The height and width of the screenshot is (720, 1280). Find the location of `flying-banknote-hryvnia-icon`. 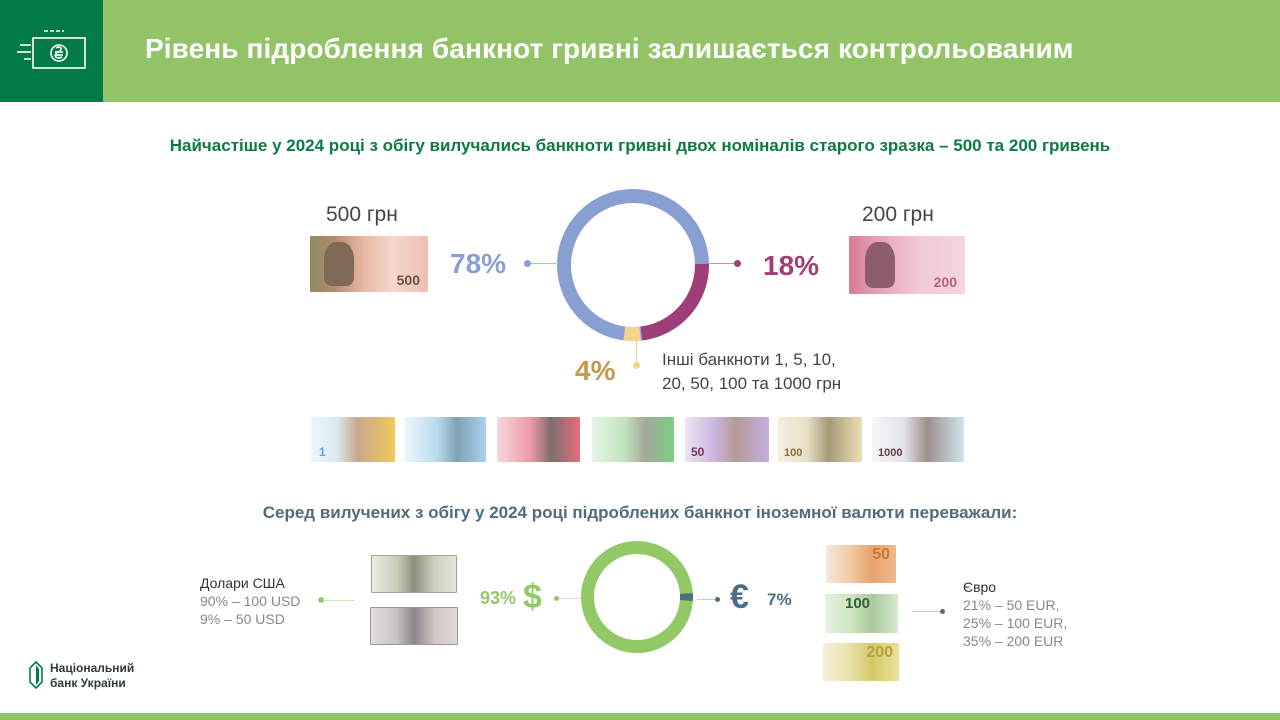

flying-banknote-hryvnia-icon is located at coordinates (51, 49).